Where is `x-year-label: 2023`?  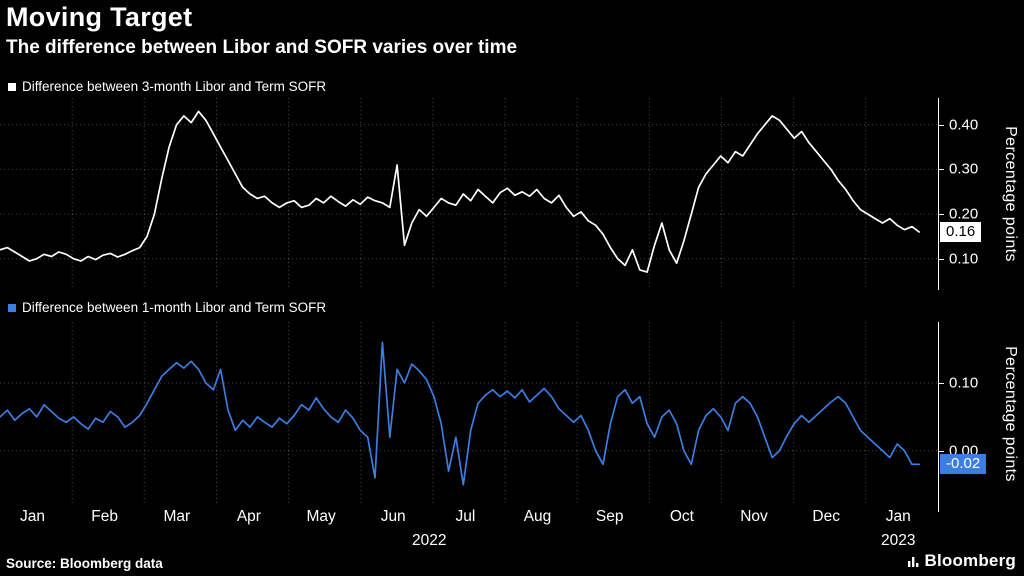
x-year-label: 2023 is located at coordinates (898, 540).